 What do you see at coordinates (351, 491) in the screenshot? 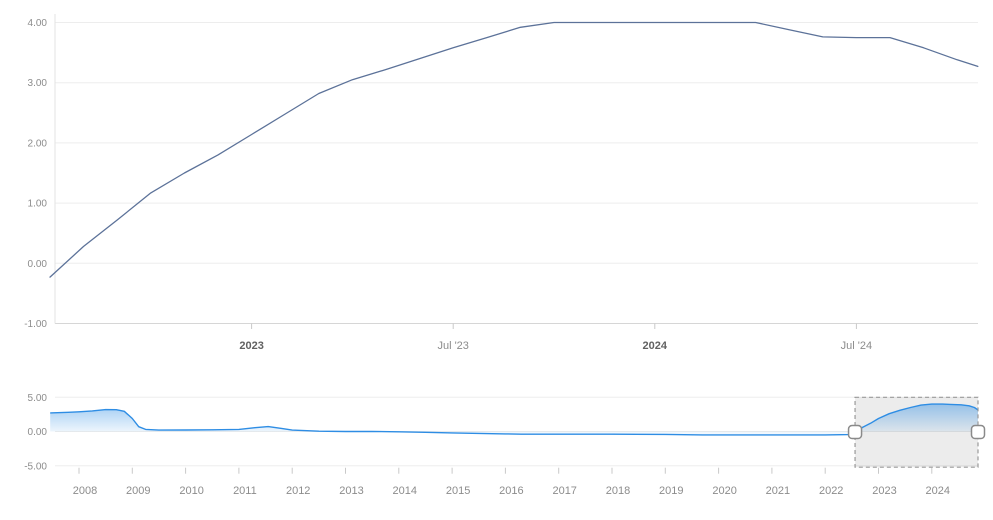
I see `navigator-x-tick-label: 2013` at bounding box center [351, 491].